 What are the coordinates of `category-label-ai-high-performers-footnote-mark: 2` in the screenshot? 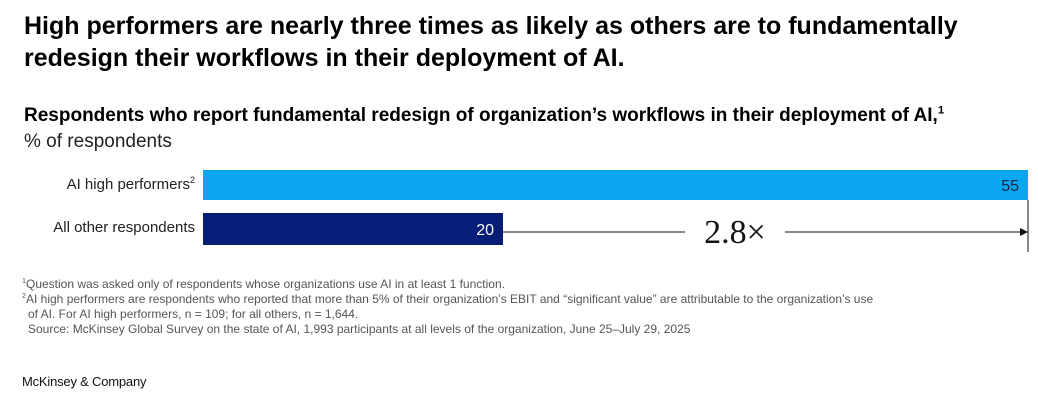 It's located at (192, 180).